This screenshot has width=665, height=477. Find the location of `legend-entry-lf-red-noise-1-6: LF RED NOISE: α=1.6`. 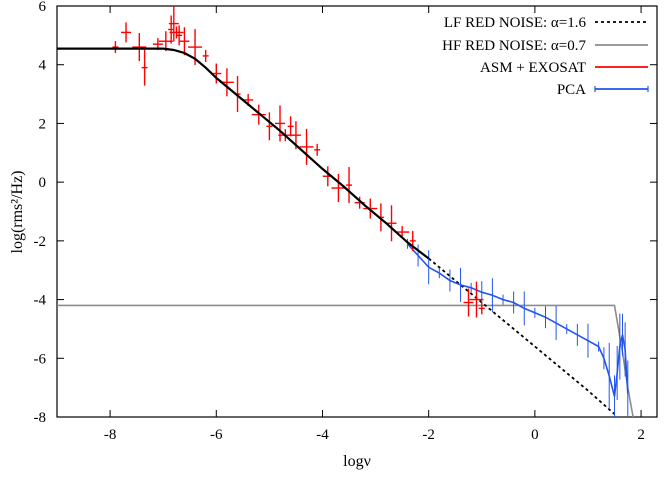

legend-entry-lf-red-noise-1-6: LF RED NOISE: α=1.6 is located at coordinates (546, 23).